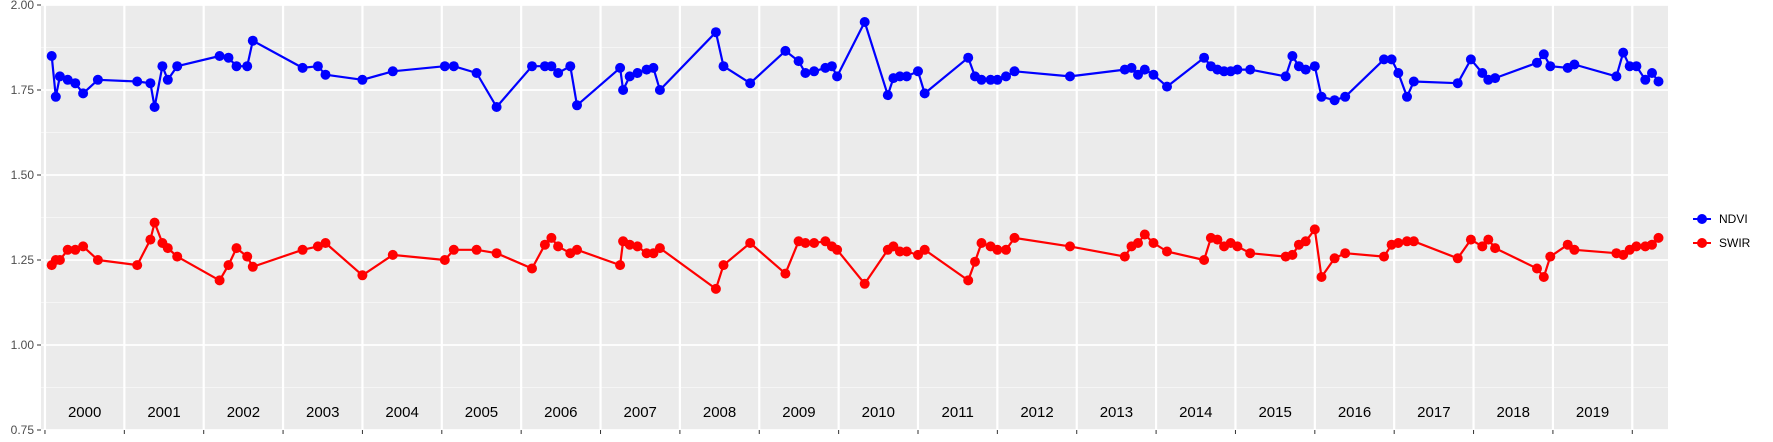  What do you see at coordinates (1195, 412) in the screenshot?
I see `year-label: 2014` at bounding box center [1195, 412].